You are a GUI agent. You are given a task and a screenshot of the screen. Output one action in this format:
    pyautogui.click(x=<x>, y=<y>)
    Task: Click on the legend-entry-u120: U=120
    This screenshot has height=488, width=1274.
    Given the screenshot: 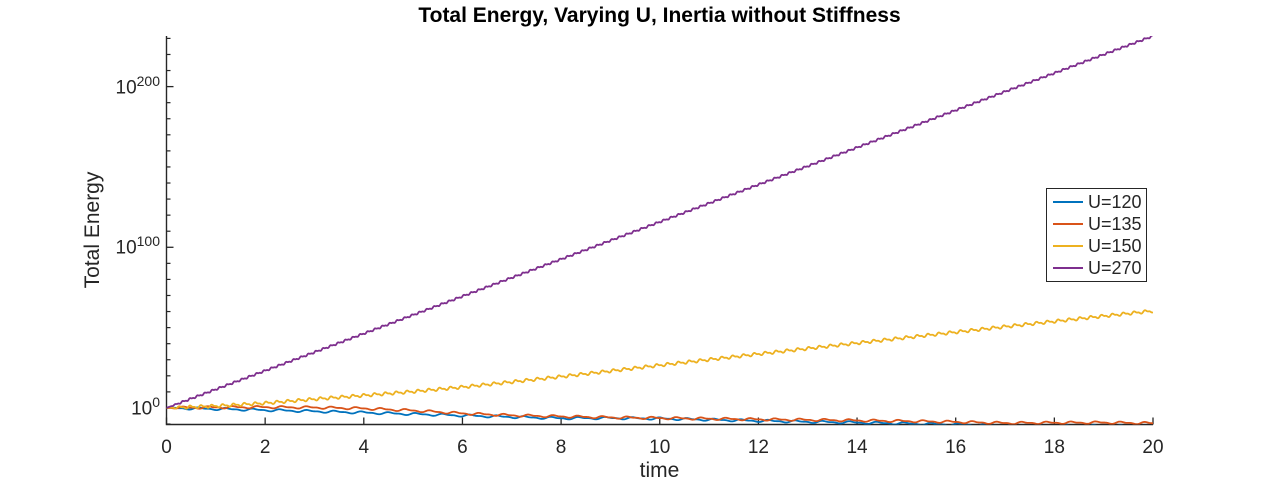 What is the action you would take?
    pyautogui.click(x=1096, y=202)
    